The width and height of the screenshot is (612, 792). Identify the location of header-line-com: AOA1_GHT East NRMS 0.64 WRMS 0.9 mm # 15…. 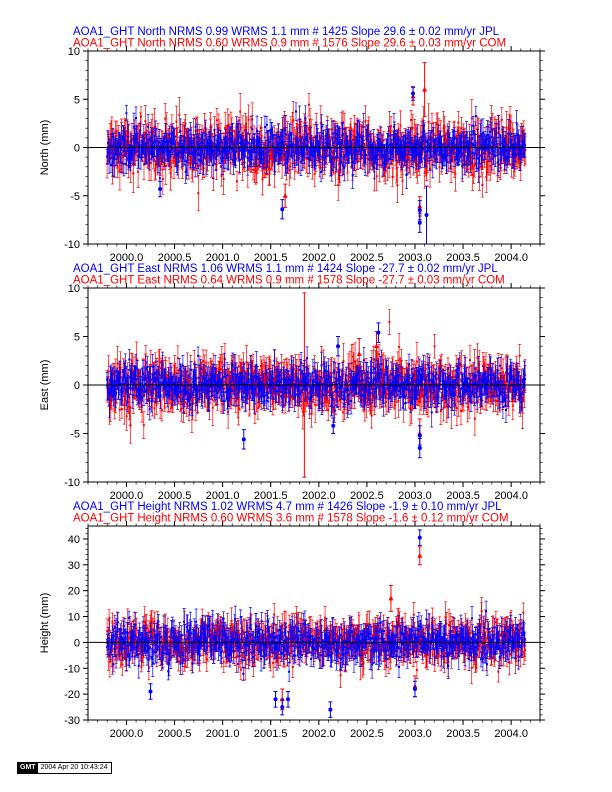
(289, 281).